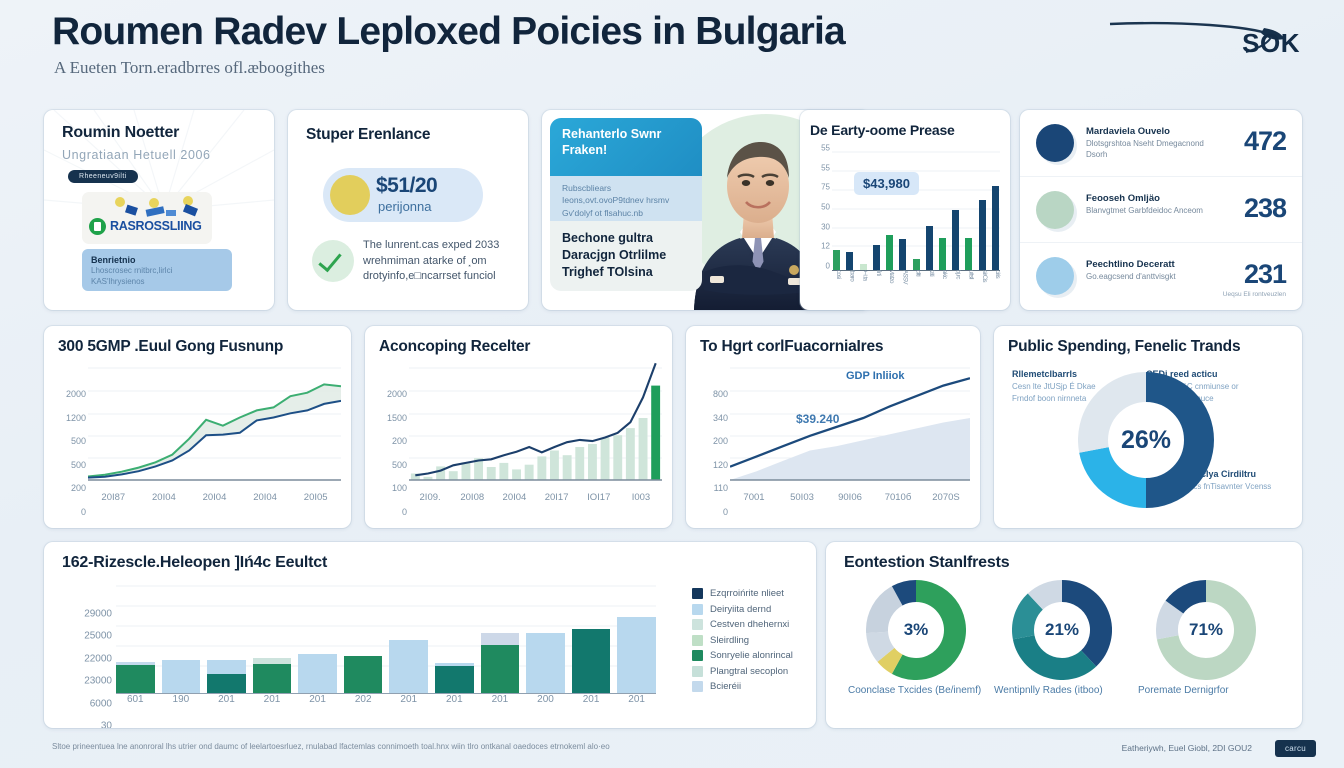 The width and height of the screenshot is (1344, 768). What do you see at coordinates (171, 346) in the screenshot?
I see `line-chart-title: 300 5GMP .Euul Gong Fusnunp` at bounding box center [171, 346].